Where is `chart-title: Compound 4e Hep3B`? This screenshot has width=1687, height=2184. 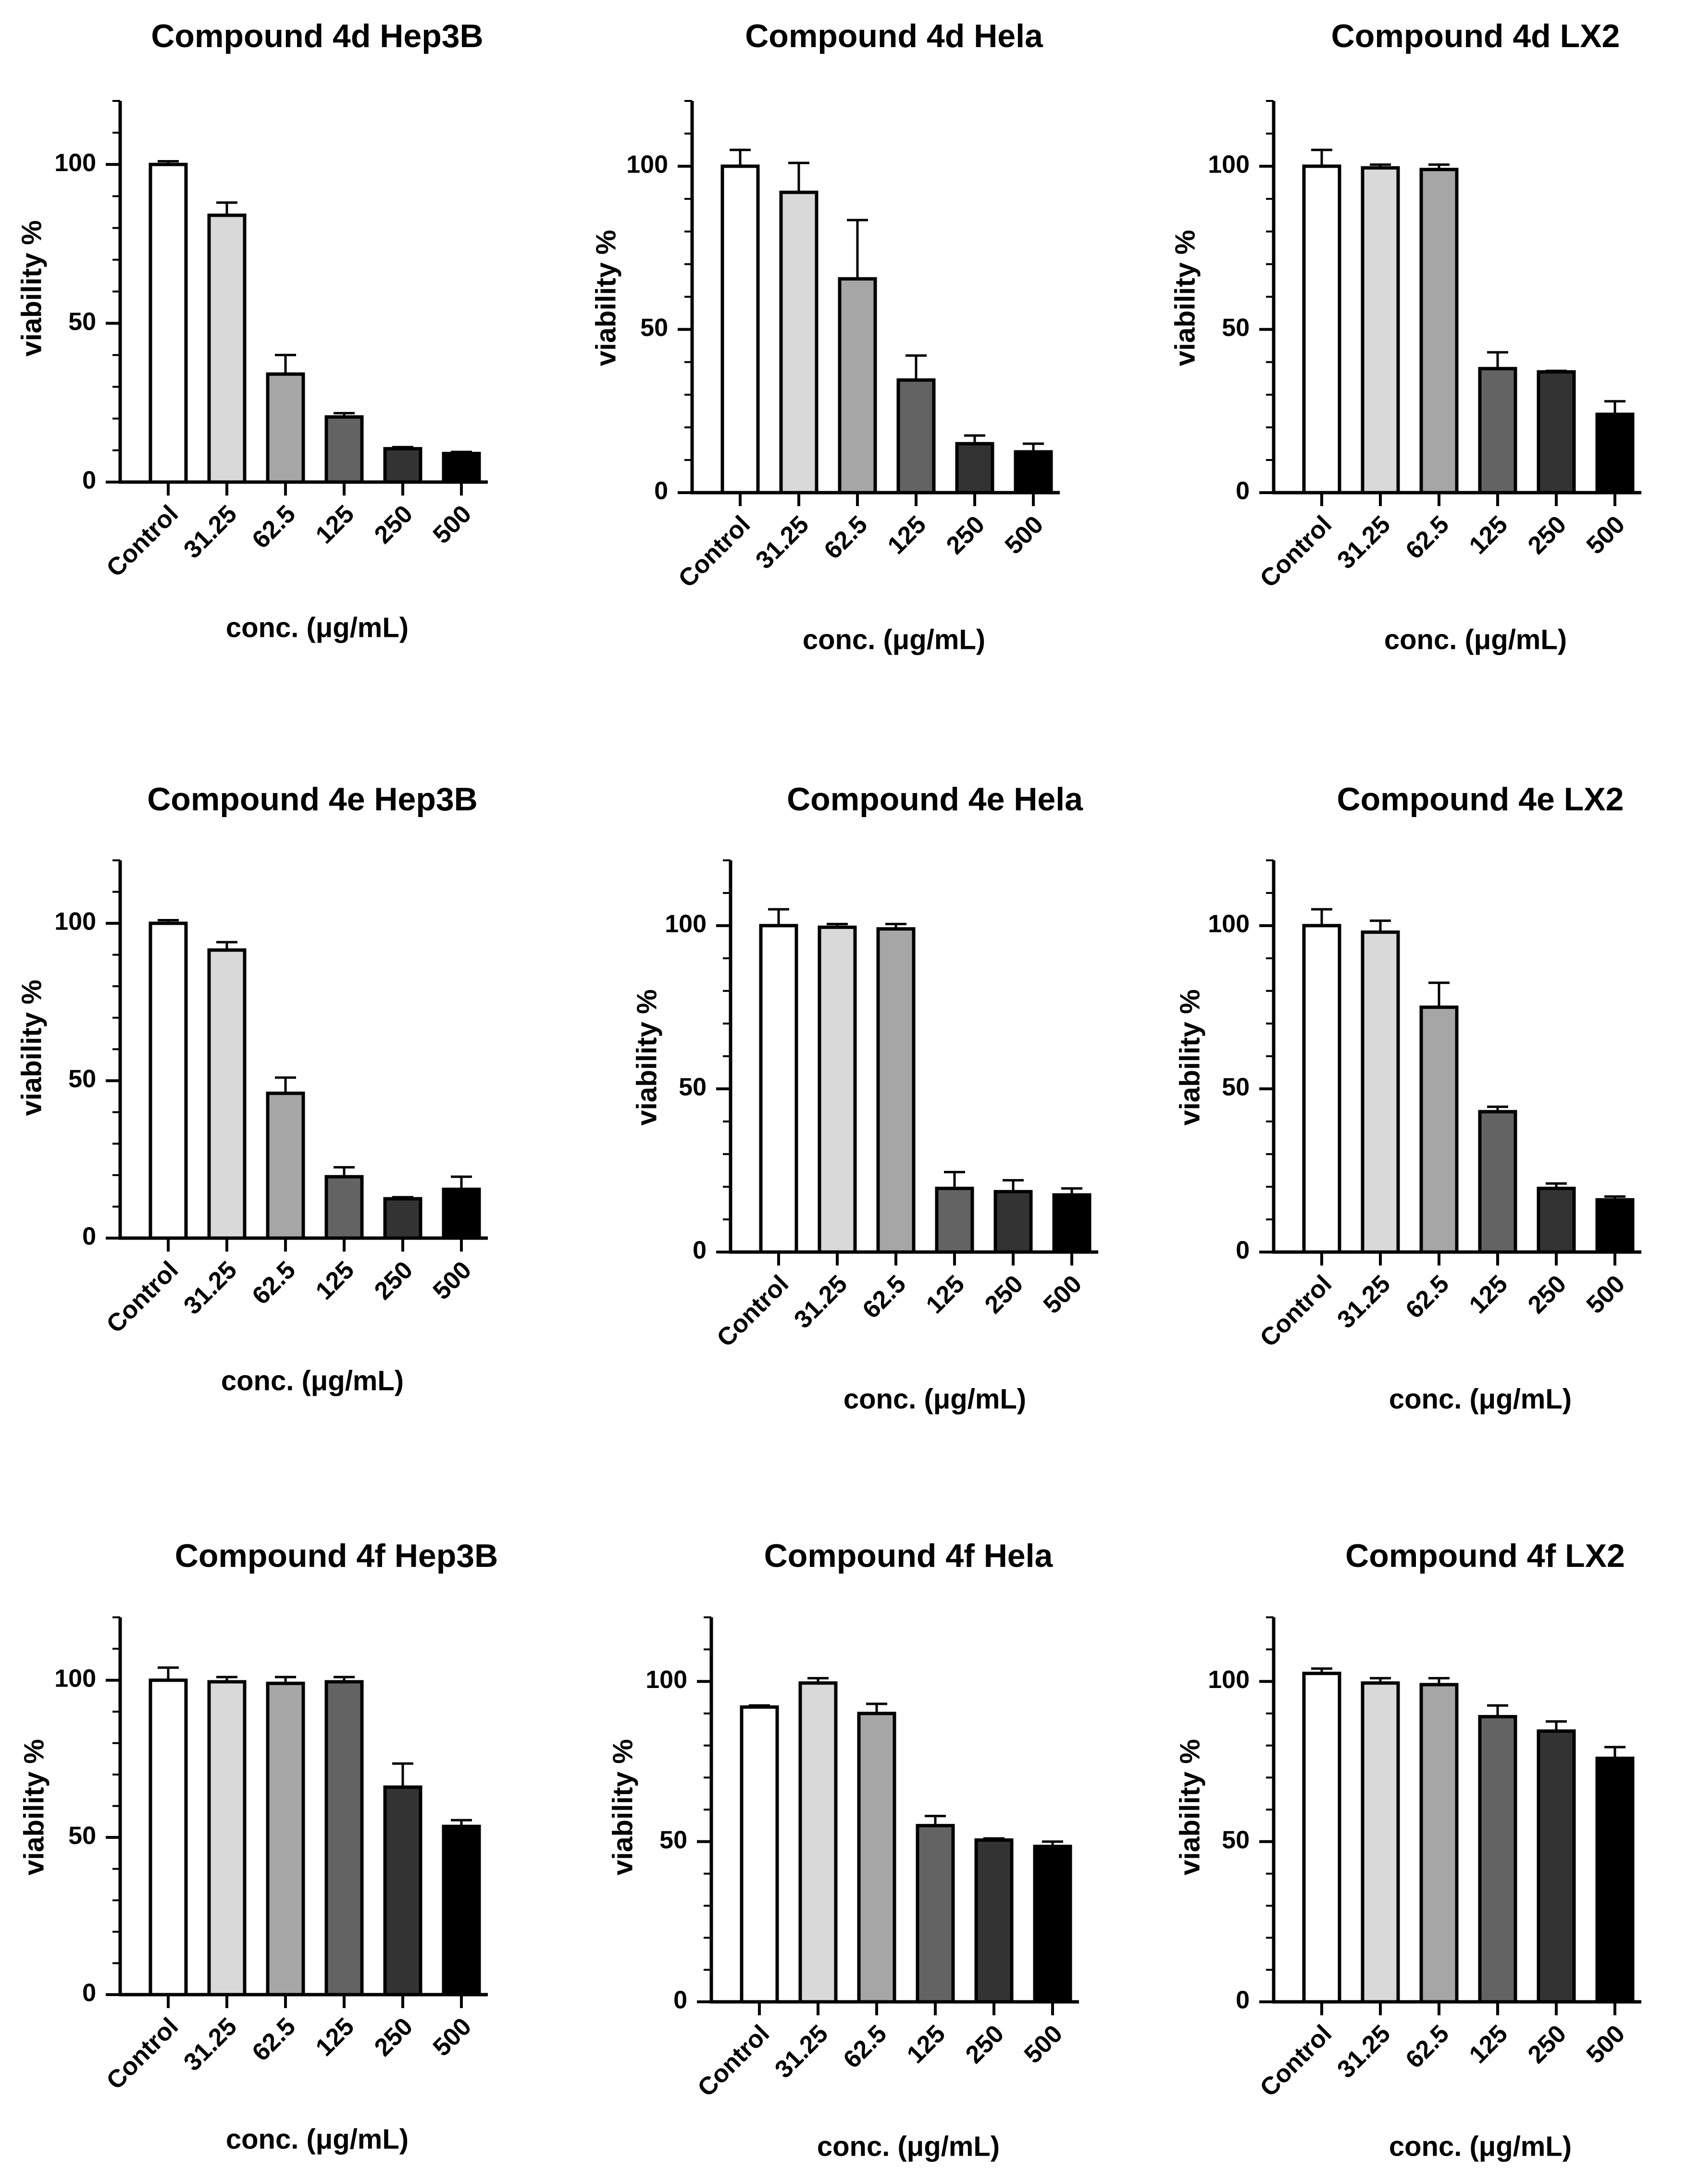 chart-title: Compound 4e Hep3B is located at coordinates (312, 800).